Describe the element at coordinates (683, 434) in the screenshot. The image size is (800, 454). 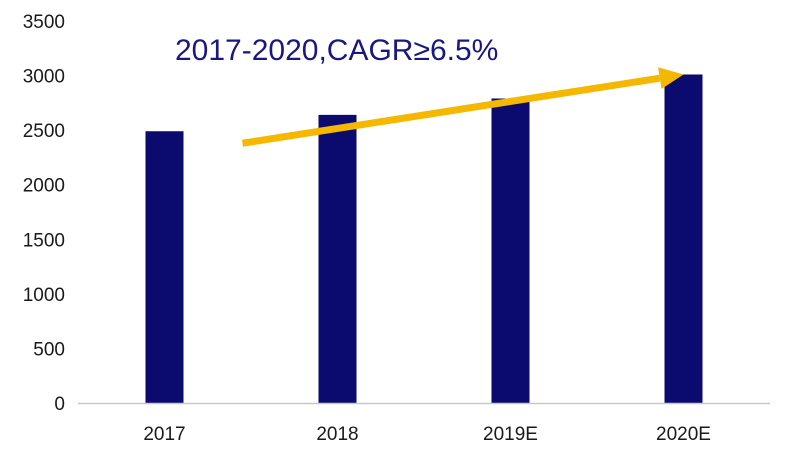
I see `x-tick-label: 2020E` at that location.